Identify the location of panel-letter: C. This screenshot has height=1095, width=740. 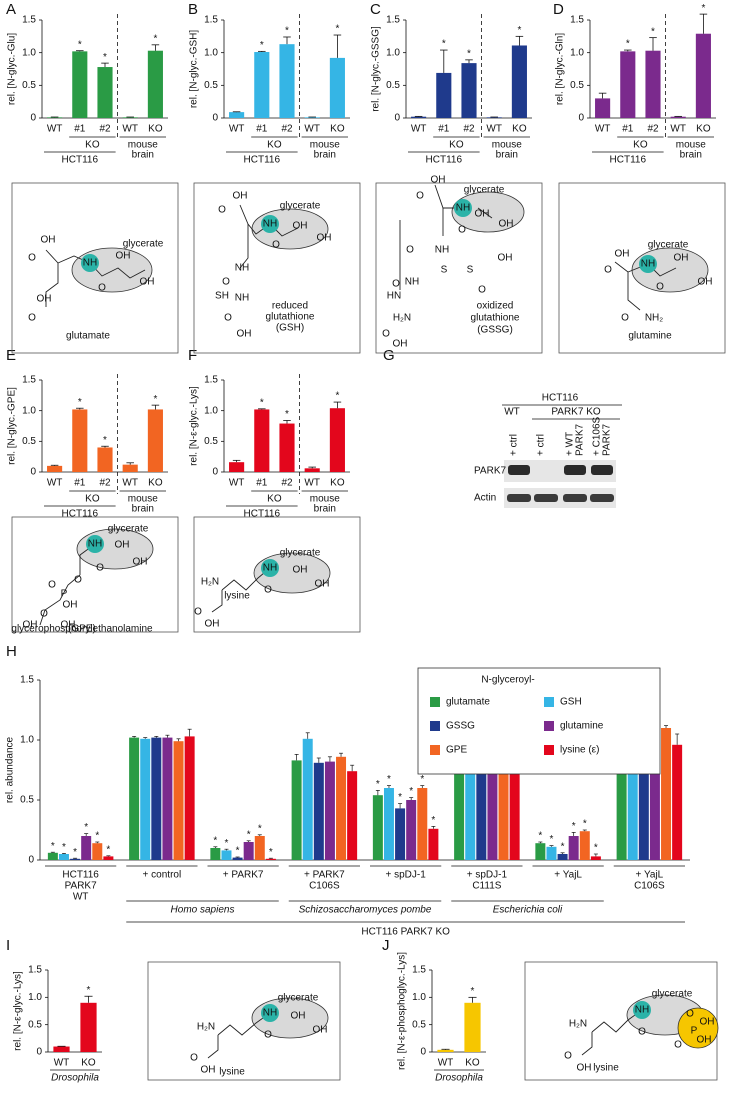
(375, 9).